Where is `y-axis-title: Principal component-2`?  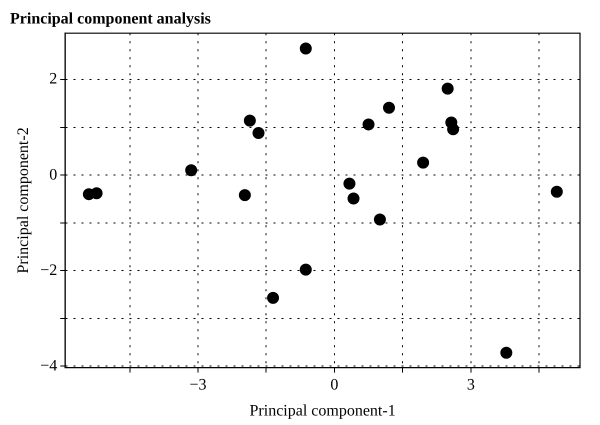
y-axis-title: Principal component-2 is located at coordinates (23, 200).